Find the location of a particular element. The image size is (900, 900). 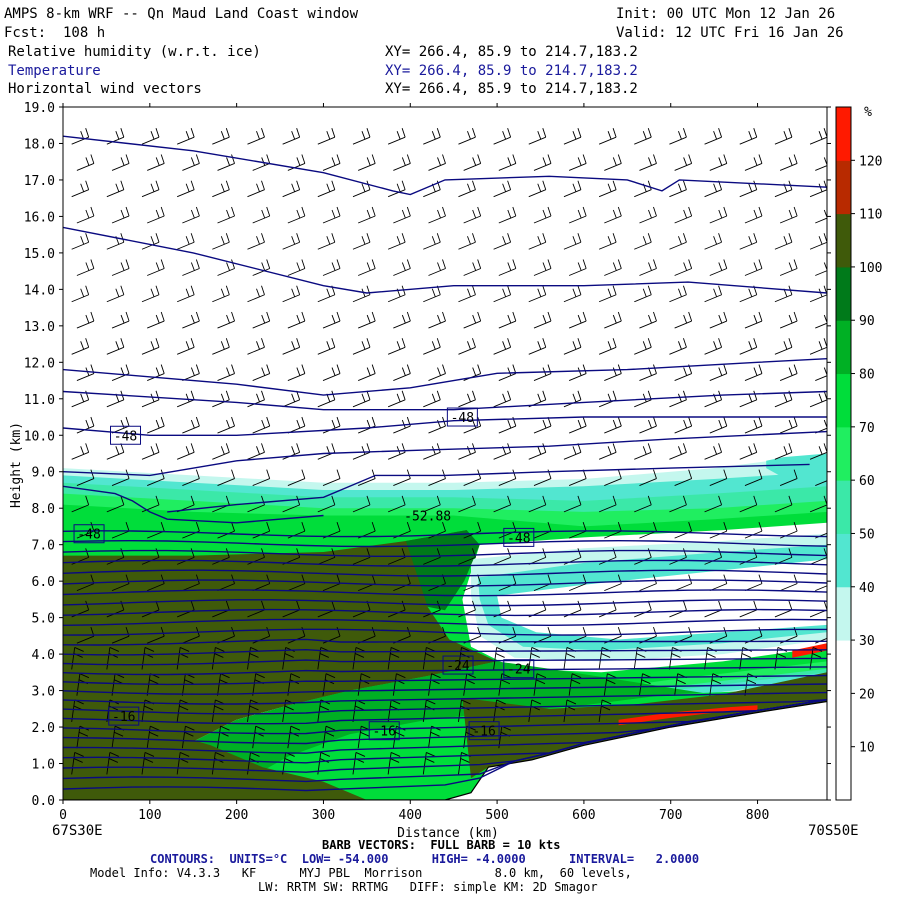

field-1-xy: XY= 266.4, 85.9 to 214.7,183.2 is located at coordinates (511, 52).